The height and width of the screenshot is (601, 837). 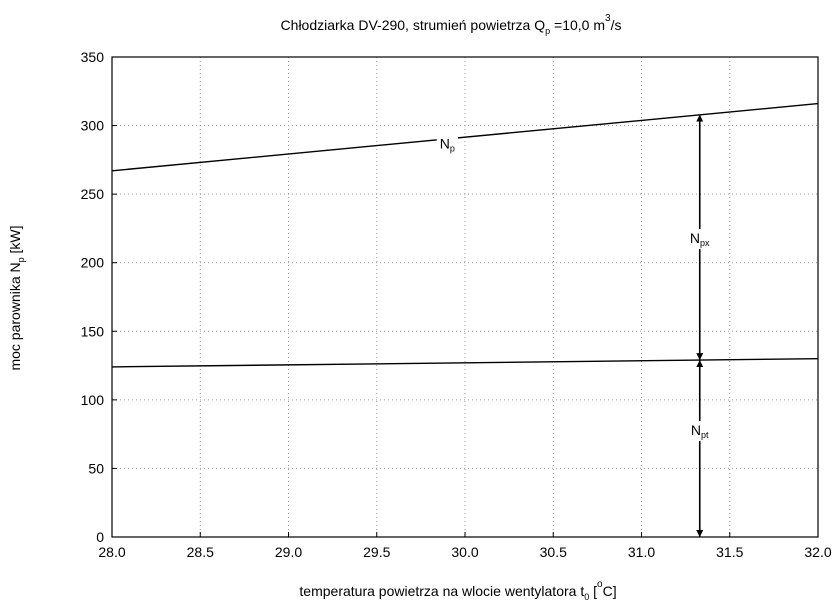 I want to click on x-tick-label: 28.0, so click(x=111, y=552).